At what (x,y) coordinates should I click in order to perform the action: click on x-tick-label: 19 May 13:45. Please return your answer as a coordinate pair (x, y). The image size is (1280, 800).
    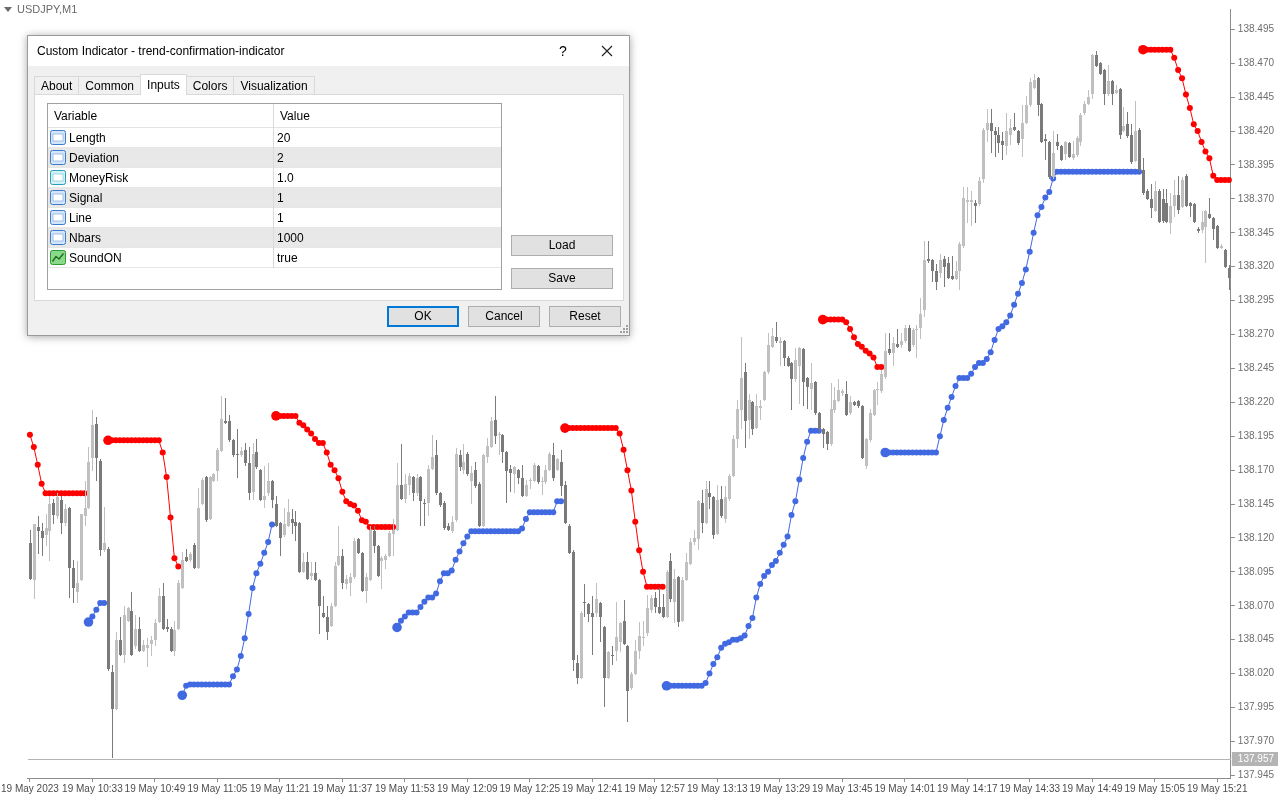
    Looking at the image, I should click on (842, 788).